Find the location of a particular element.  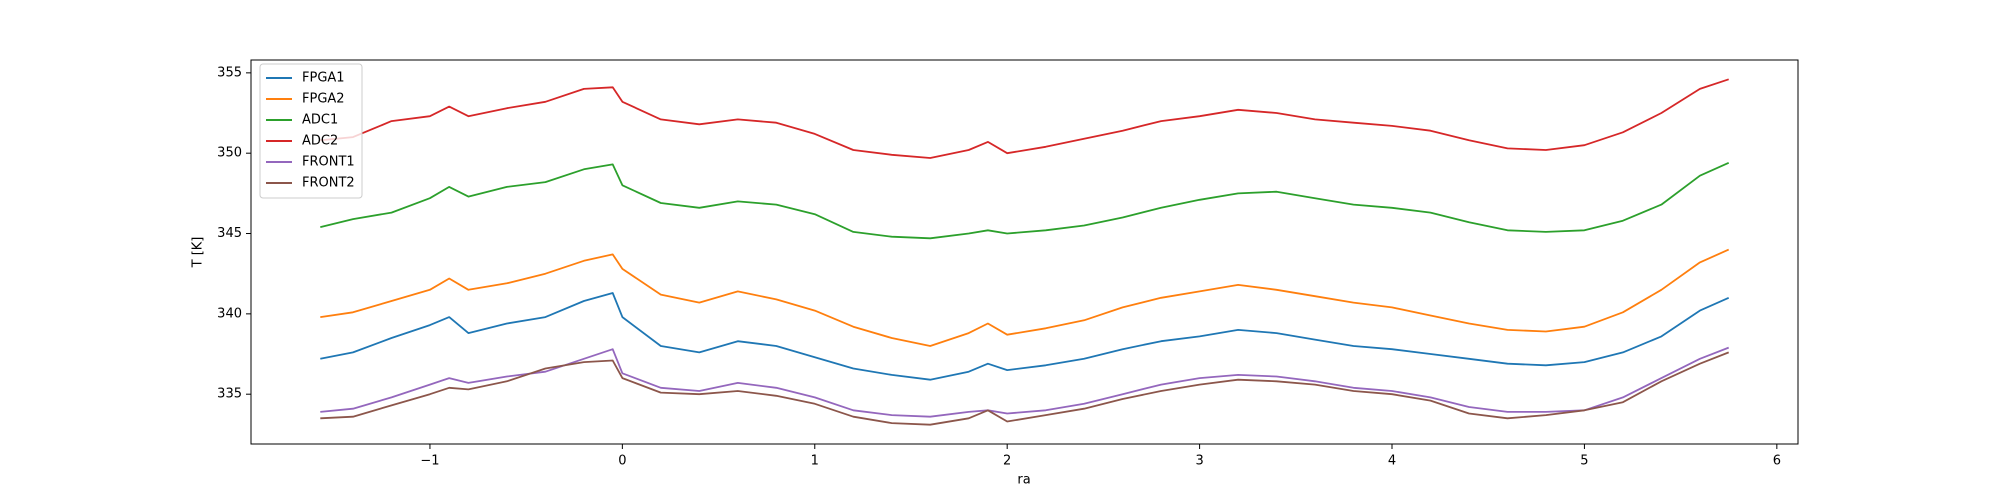

legend-label: FPGA1 is located at coordinates (323, 78).